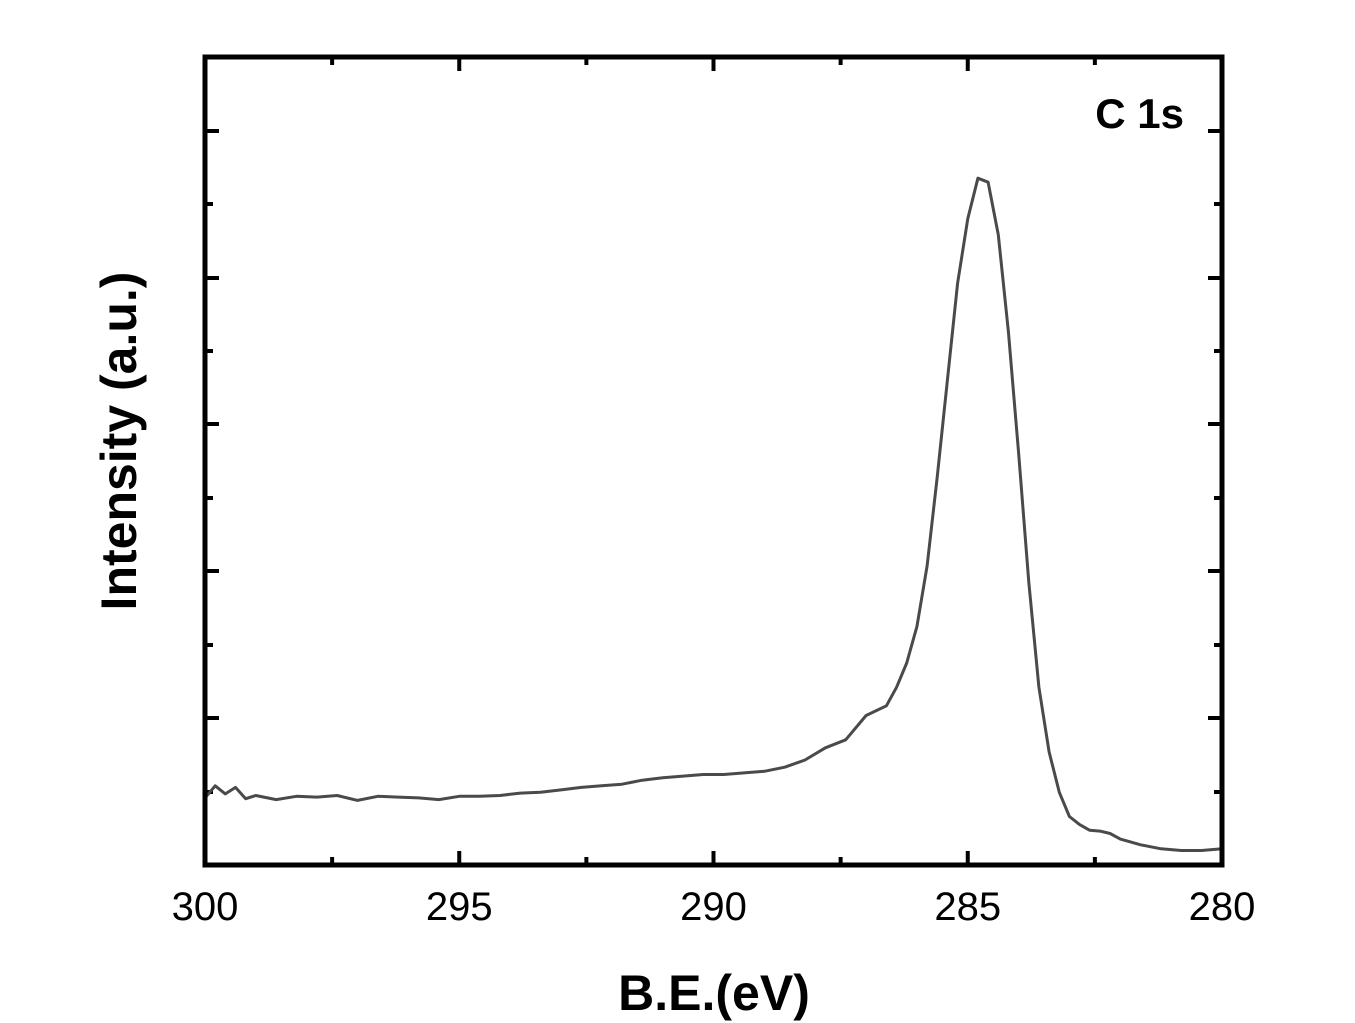 The height and width of the screenshot is (1023, 1355). I want to click on x-tick-label: 295, so click(459, 907).